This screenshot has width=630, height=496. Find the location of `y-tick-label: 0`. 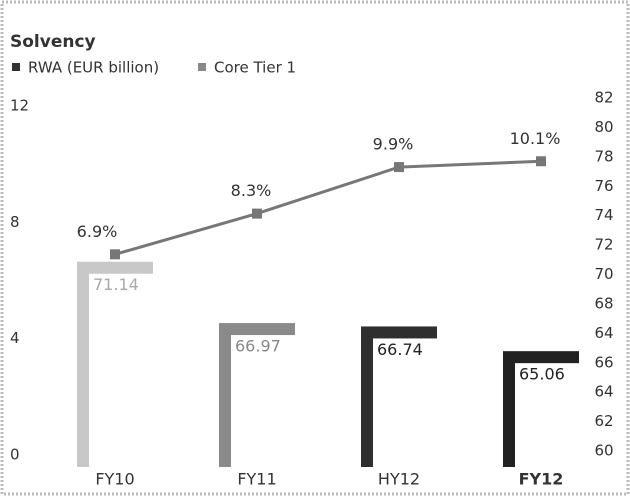

y-tick-label: 0 is located at coordinates (15, 455).